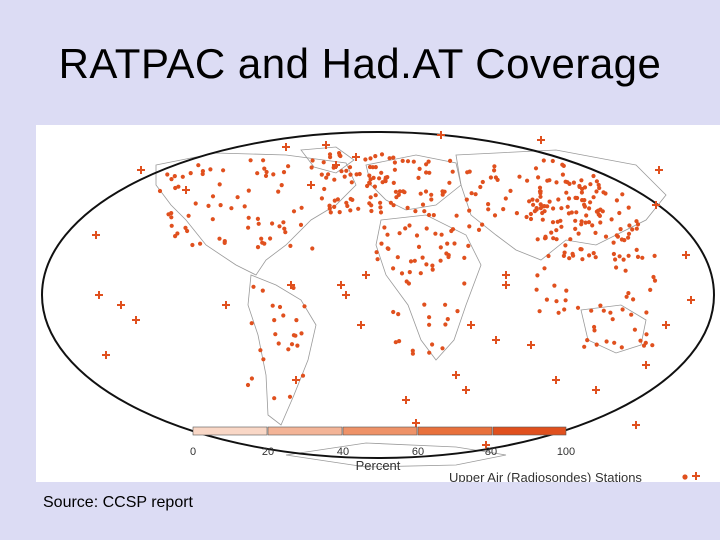 This screenshot has height=540, width=720. What do you see at coordinates (382, 452) in the screenshot?
I see `legend-ticks: 0 20 40 60 80 100` at bounding box center [382, 452].